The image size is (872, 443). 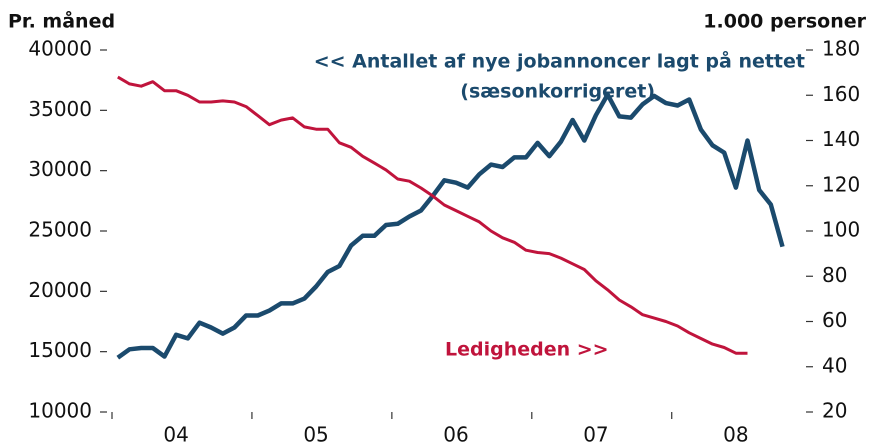 I want to click on x-tick-label: 07, so click(x=595, y=433).